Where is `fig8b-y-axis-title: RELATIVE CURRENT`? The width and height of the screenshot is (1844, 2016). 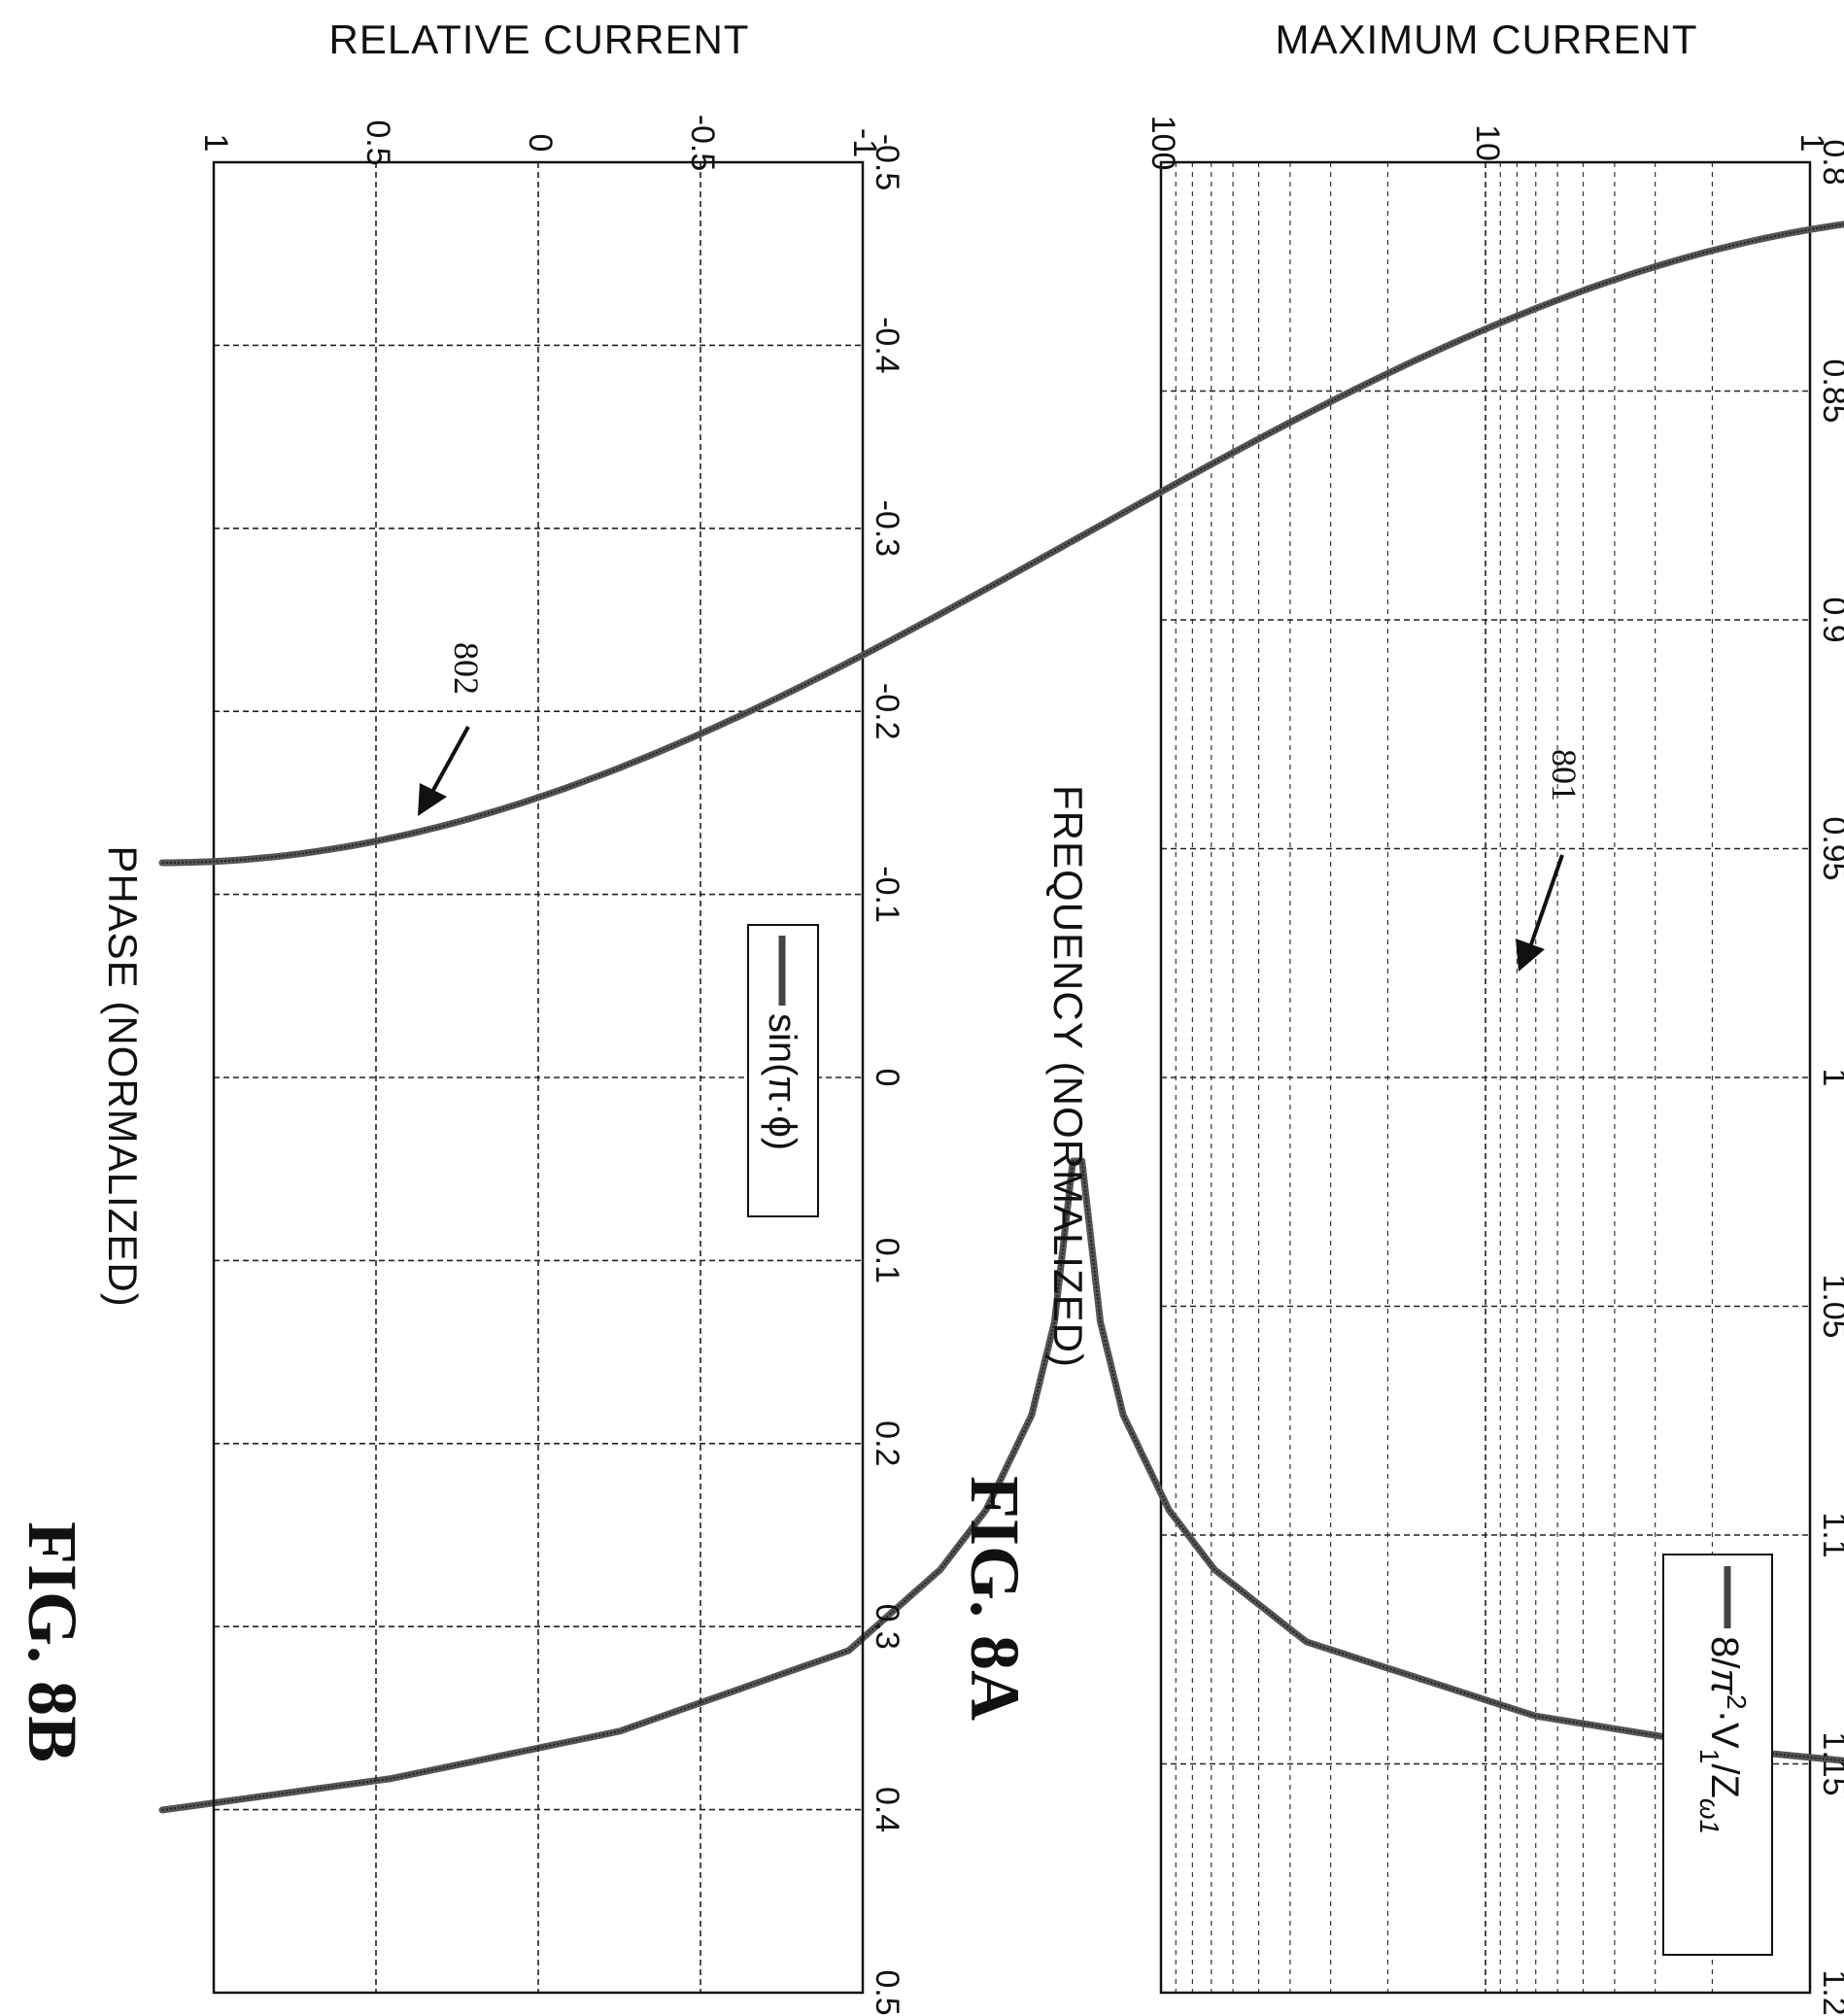
fig8b-y-axis-title: RELATIVE CURRENT is located at coordinates (539, 40).